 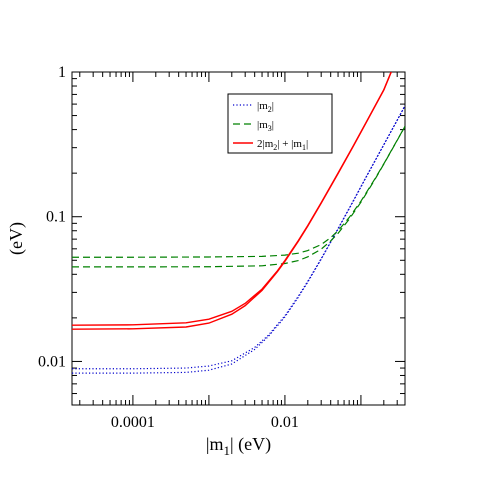 What do you see at coordinates (227, 450) in the screenshot?
I see `x-axis-title-sub: 1` at bounding box center [227, 450].